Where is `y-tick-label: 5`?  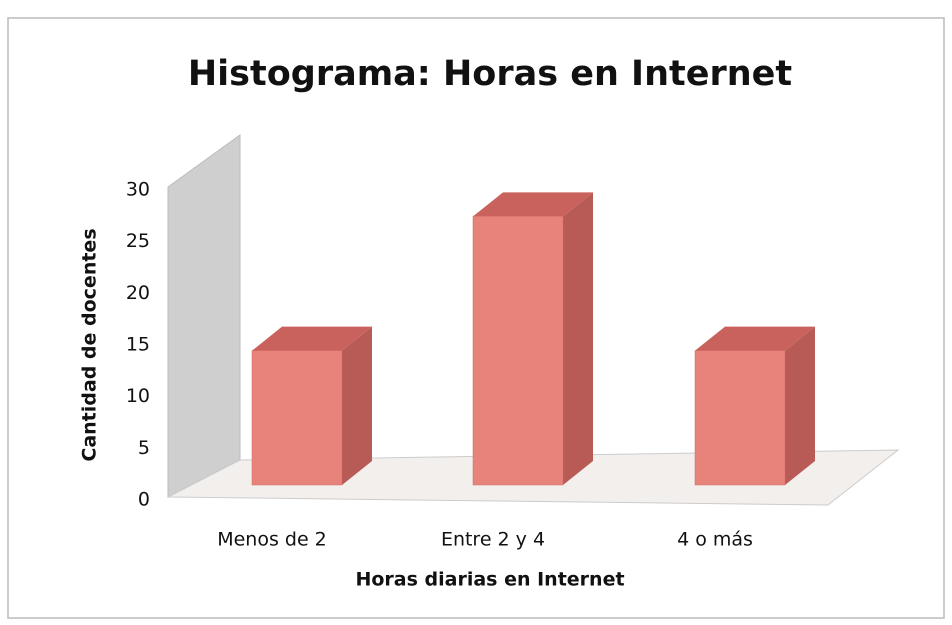
y-tick-label: 5 is located at coordinates (144, 448).